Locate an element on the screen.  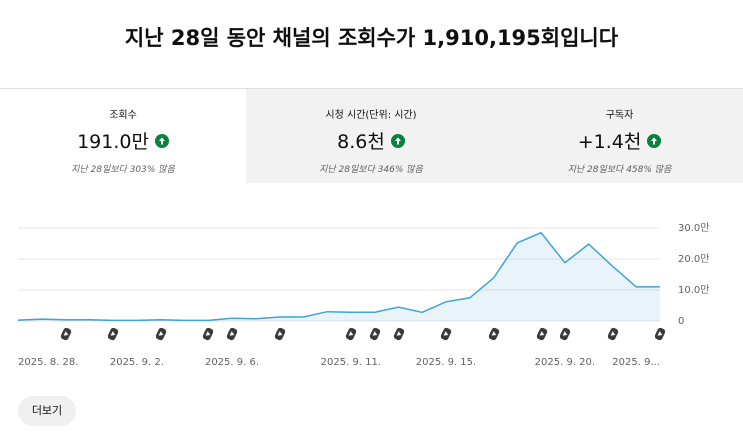
y-tick-label: 20.0만 is located at coordinates (693, 259).